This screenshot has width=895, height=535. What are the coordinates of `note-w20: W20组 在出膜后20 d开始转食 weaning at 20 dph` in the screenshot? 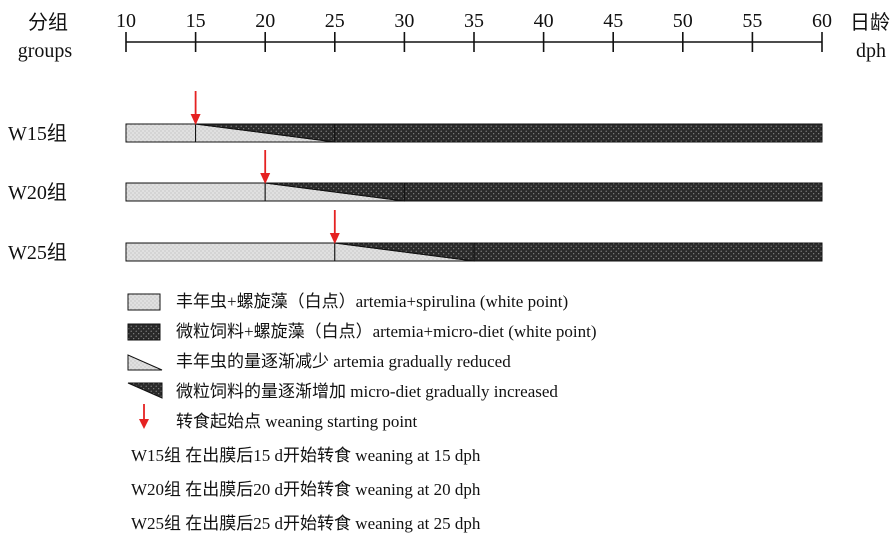 It's located at (306, 489).